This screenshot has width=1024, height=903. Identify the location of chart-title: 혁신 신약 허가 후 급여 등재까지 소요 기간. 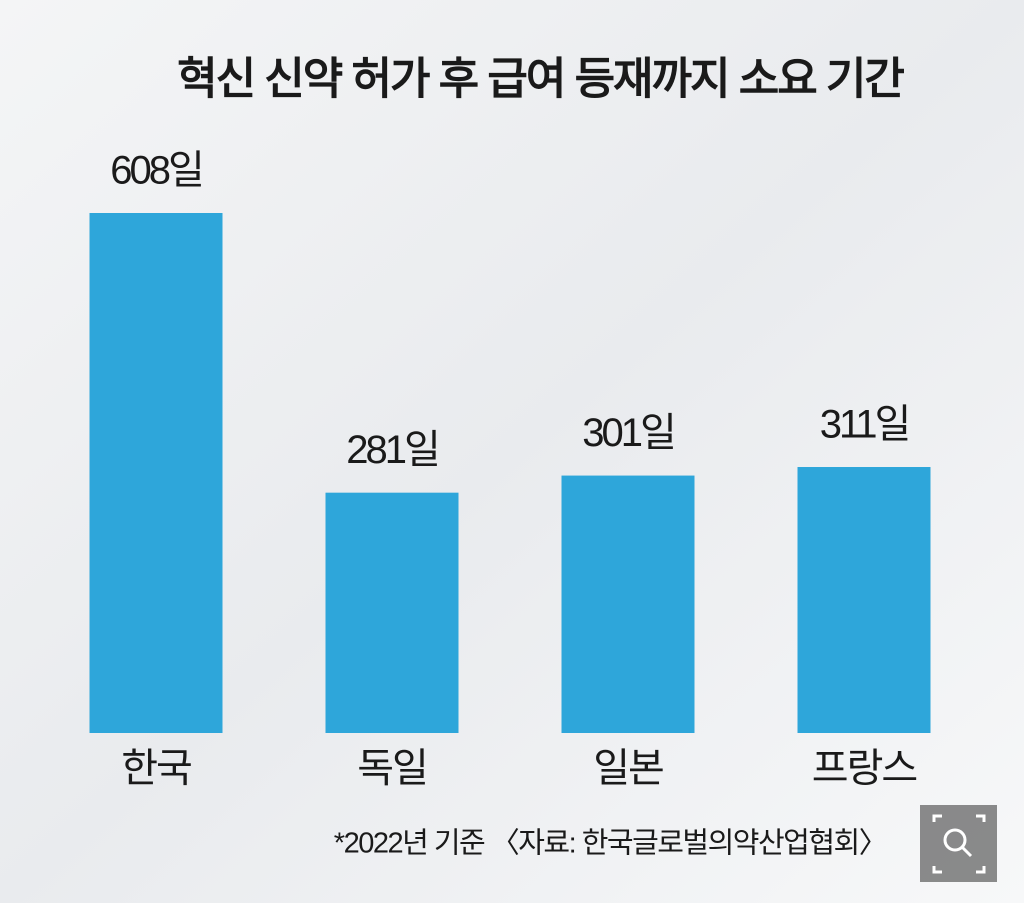
(540, 79).